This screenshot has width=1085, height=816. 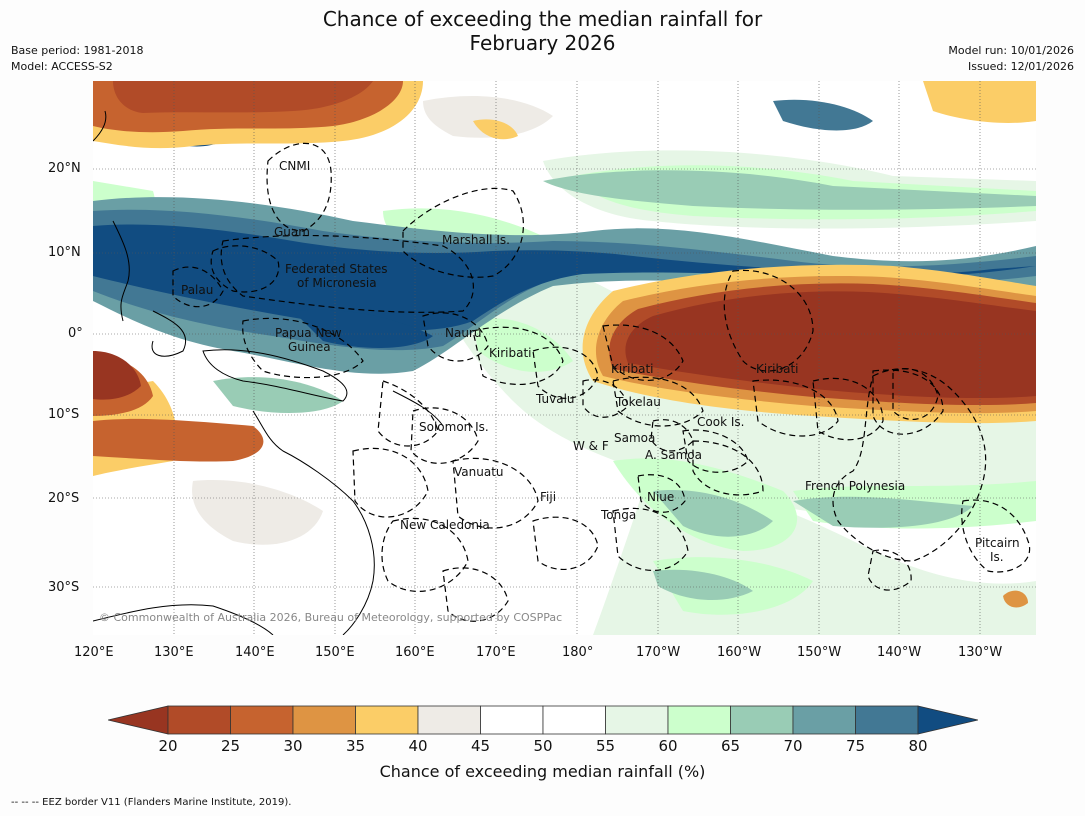 What do you see at coordinates (591, 446) in the screenshot?
I see `label-wf: W & F` at bounding box center [591, 446].